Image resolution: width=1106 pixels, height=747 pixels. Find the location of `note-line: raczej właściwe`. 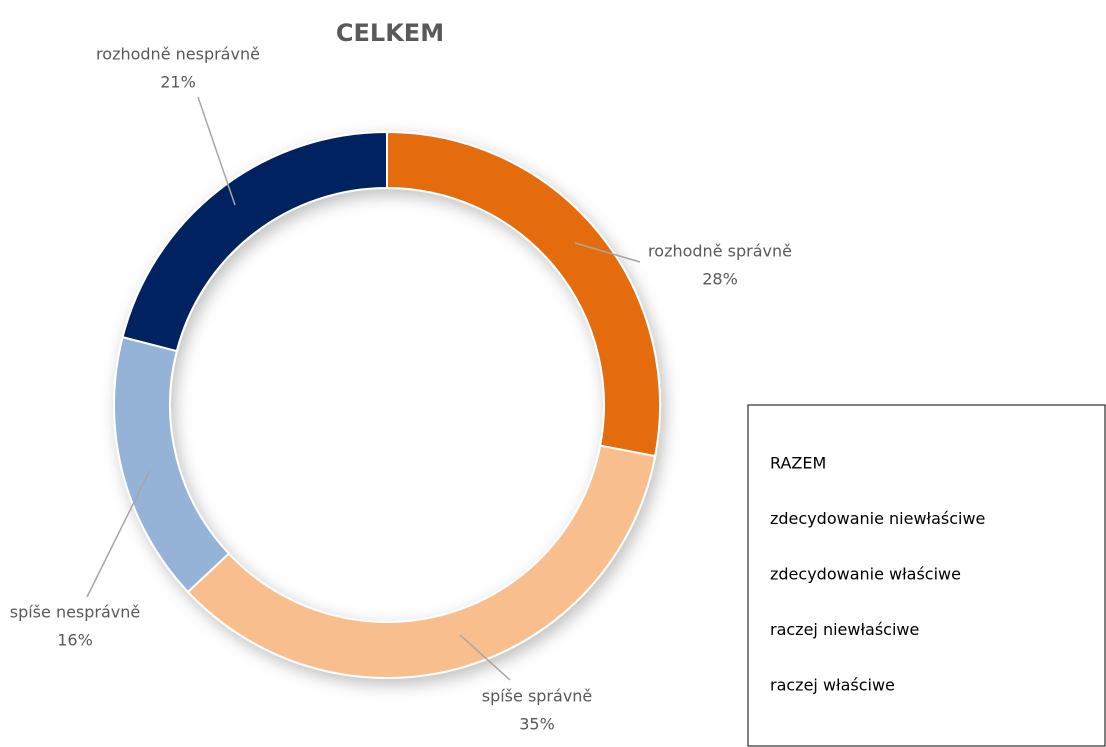

note-line: raczej właściwe is located at coordinates (832, 685).